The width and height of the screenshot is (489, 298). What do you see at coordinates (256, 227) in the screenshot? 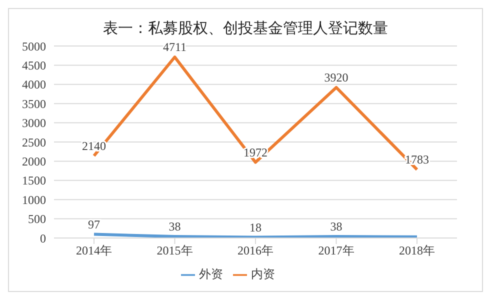
I see `data-label: 18` at bounding box center [256, 227].